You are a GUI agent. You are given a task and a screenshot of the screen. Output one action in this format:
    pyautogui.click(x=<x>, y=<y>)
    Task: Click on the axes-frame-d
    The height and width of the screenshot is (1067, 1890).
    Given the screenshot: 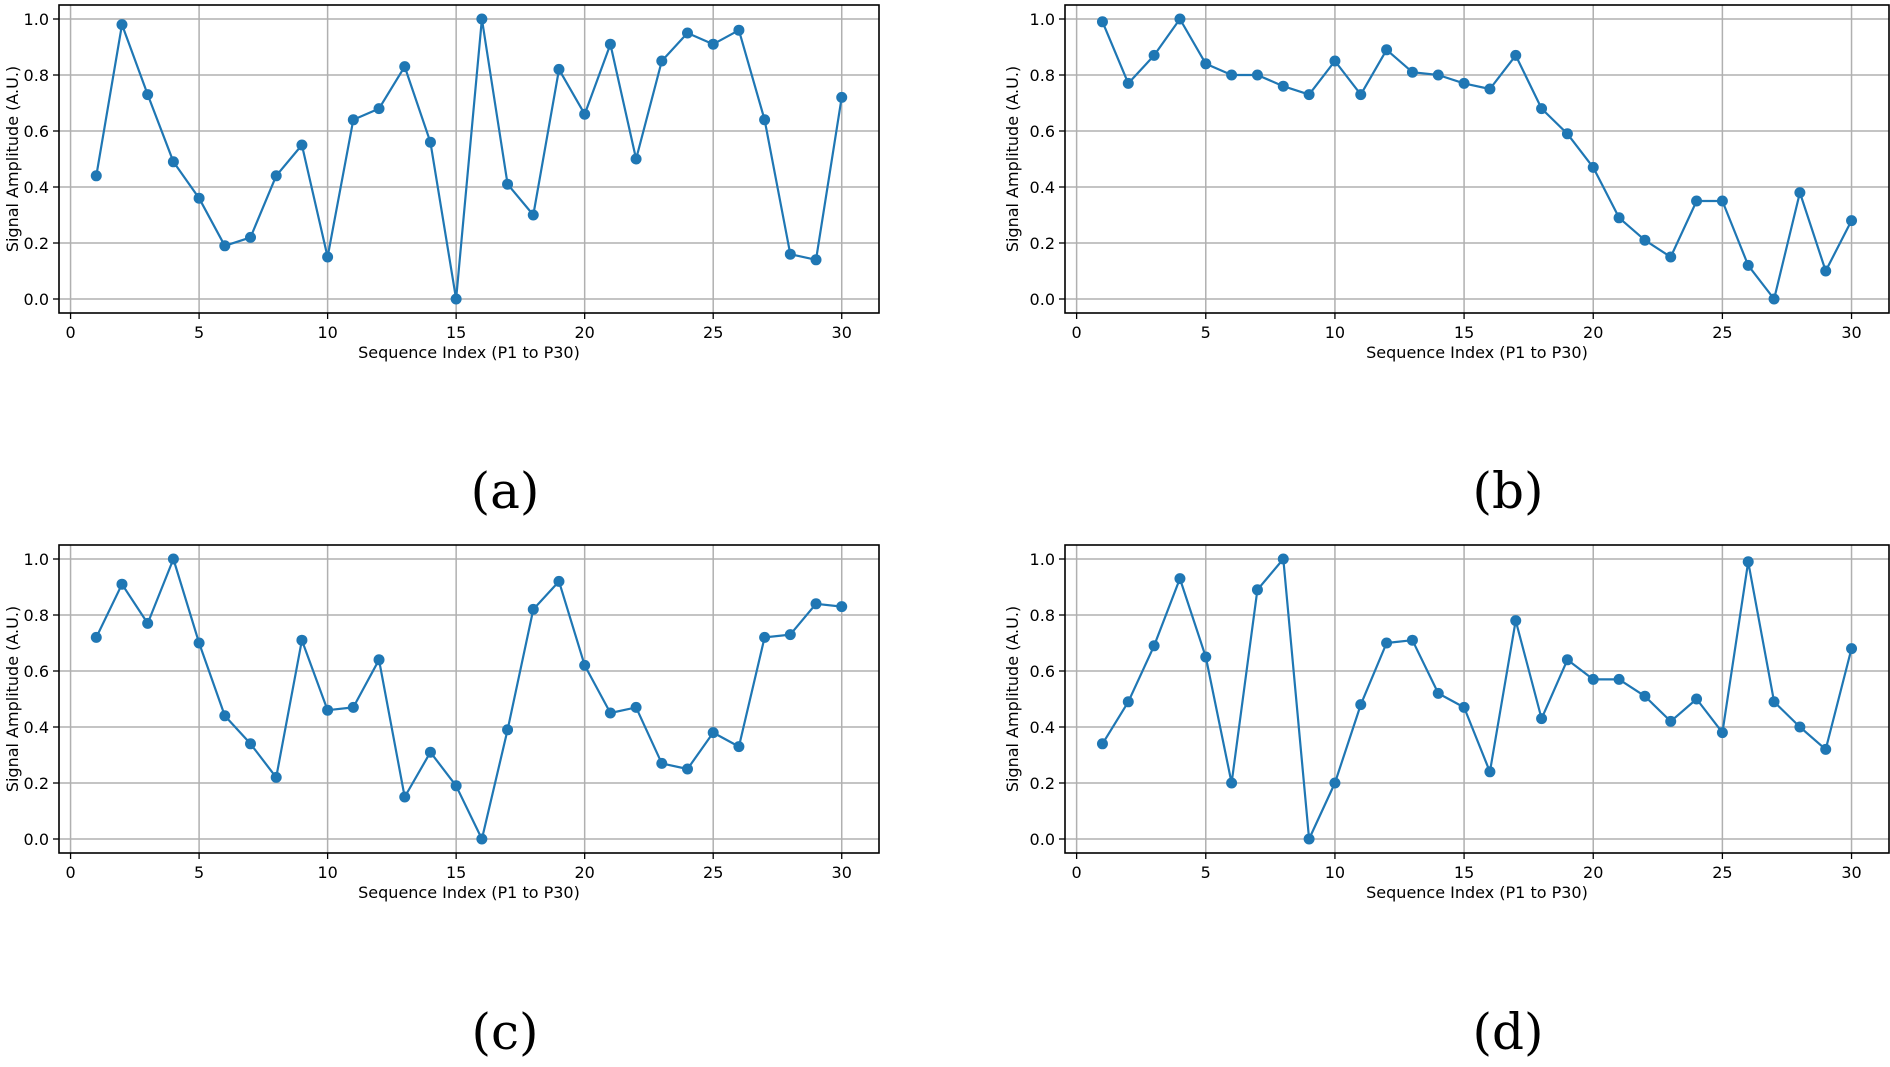 What is the action you would take?
    pyautogui.click(x=1477, y=699)
    